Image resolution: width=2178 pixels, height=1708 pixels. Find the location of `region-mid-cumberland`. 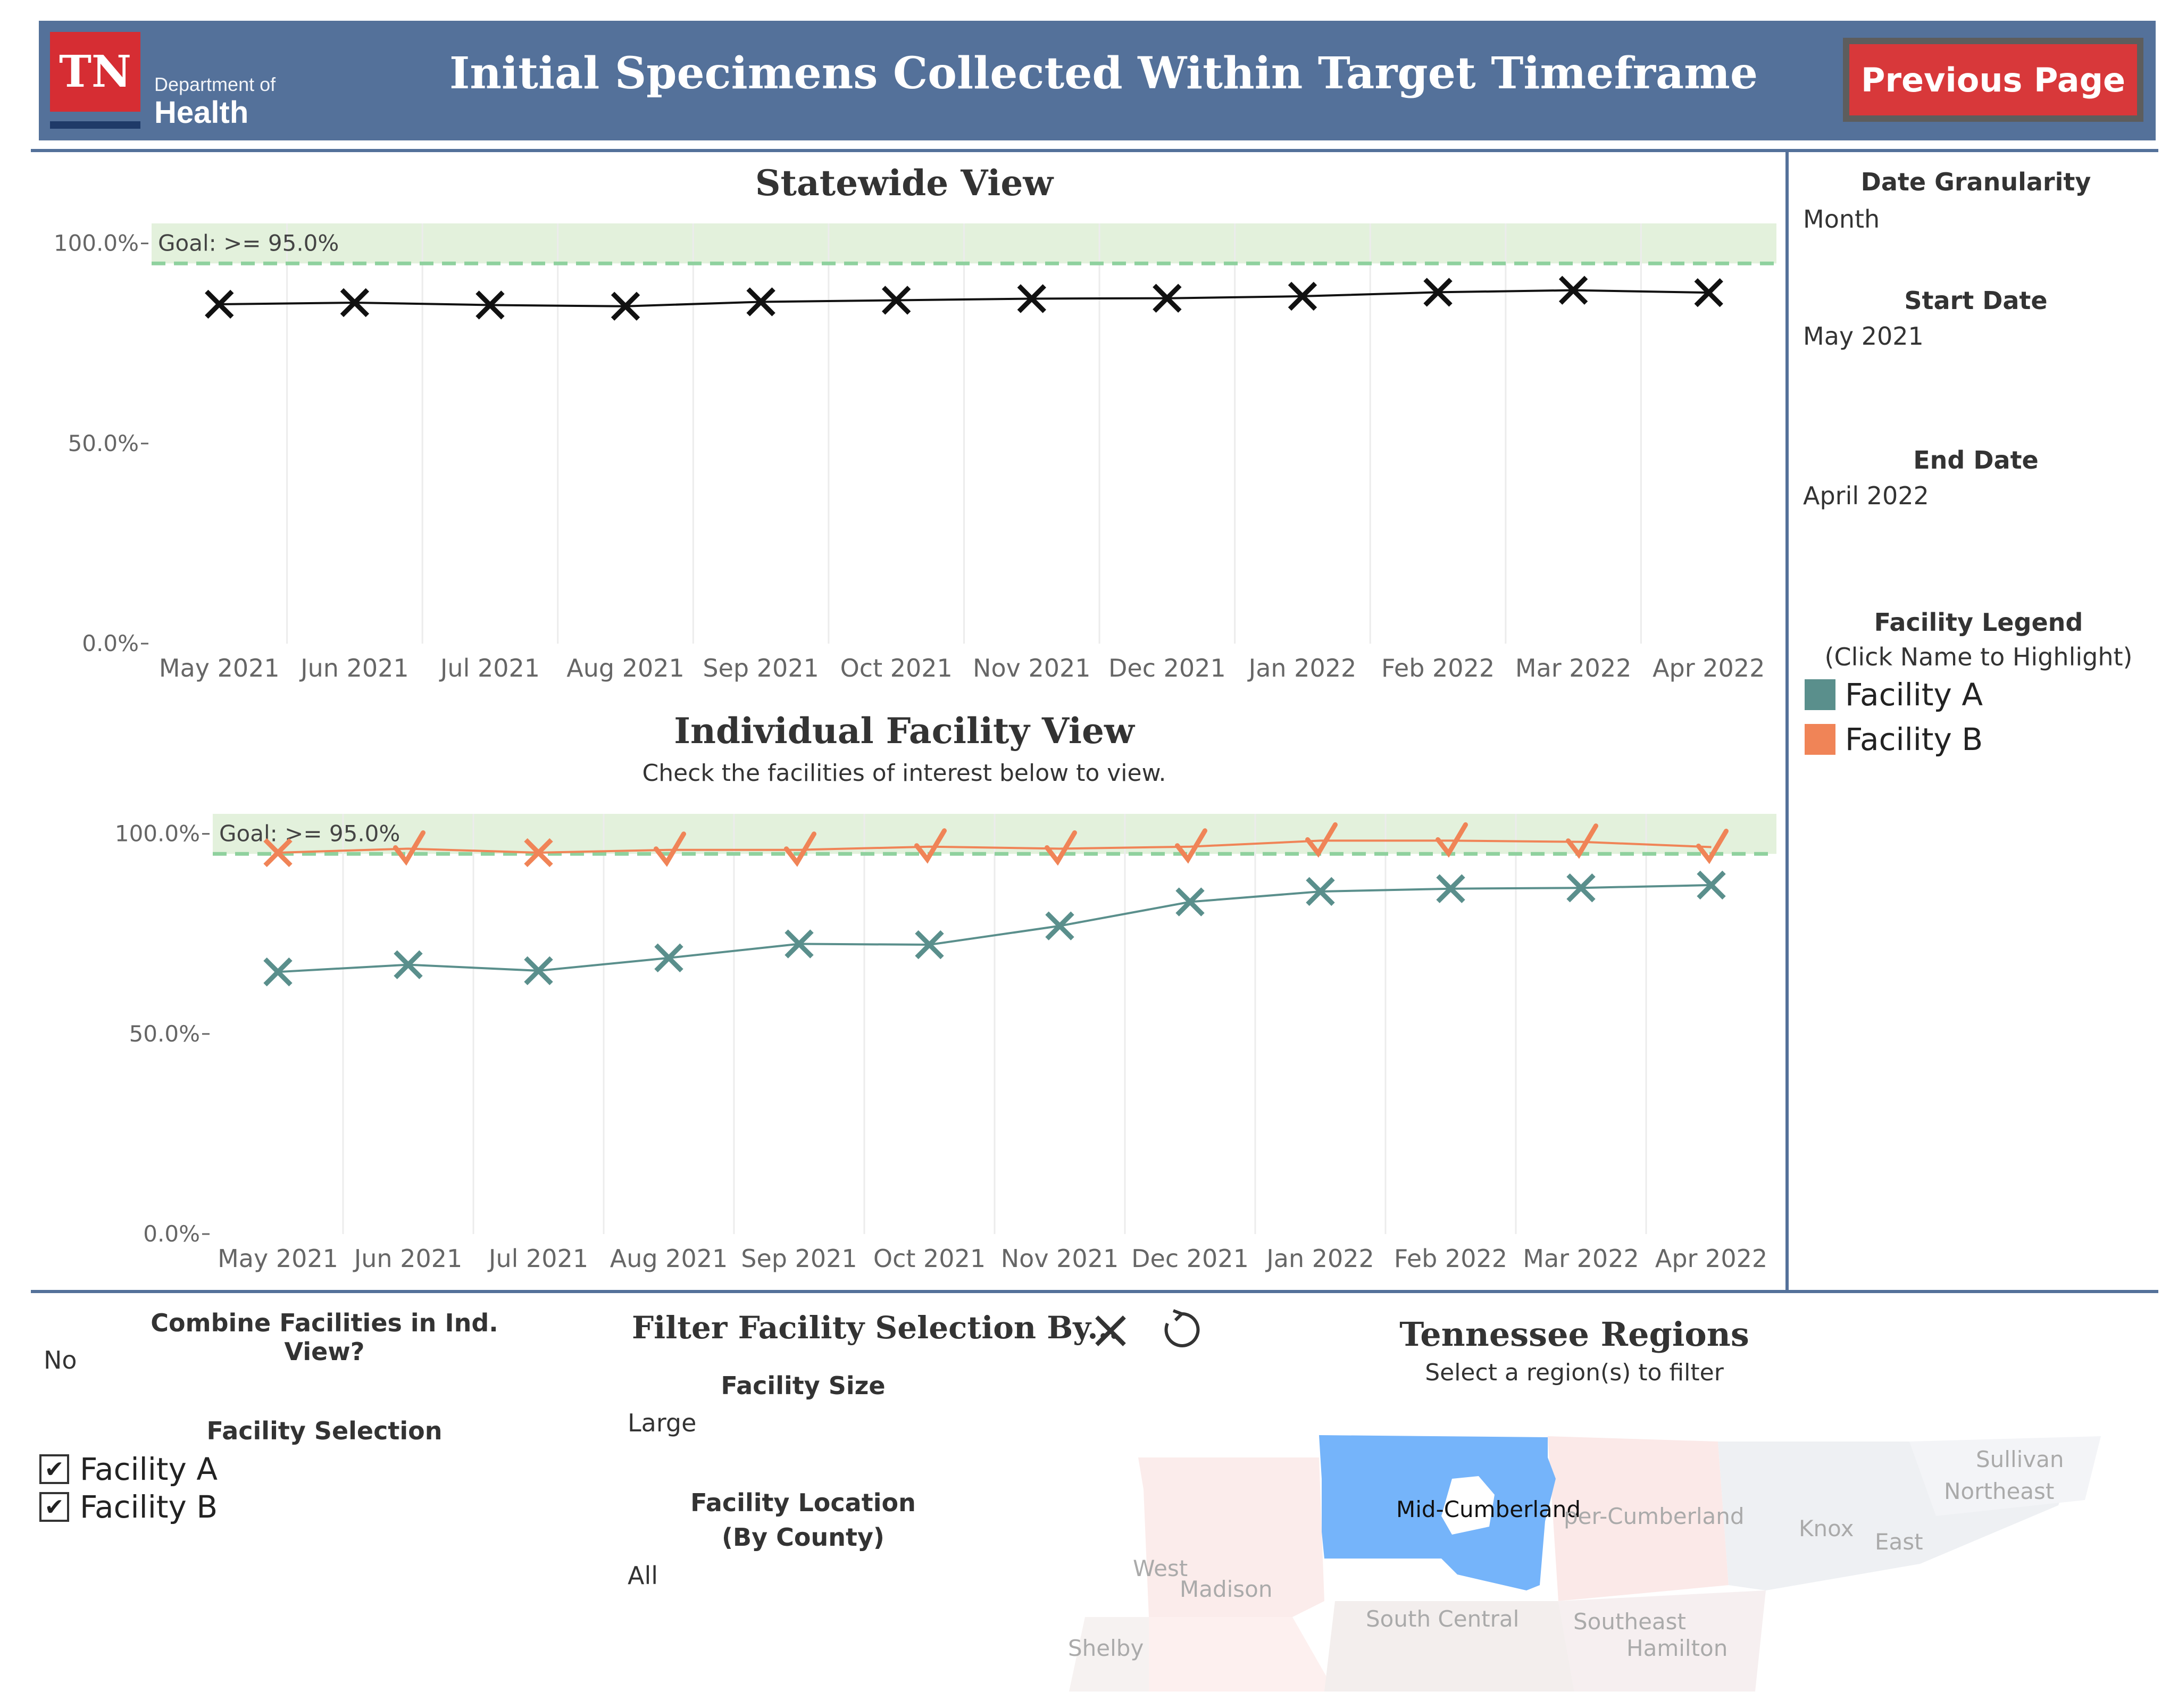

region-mid-cumberland is located at coordinates (1437, 1512).